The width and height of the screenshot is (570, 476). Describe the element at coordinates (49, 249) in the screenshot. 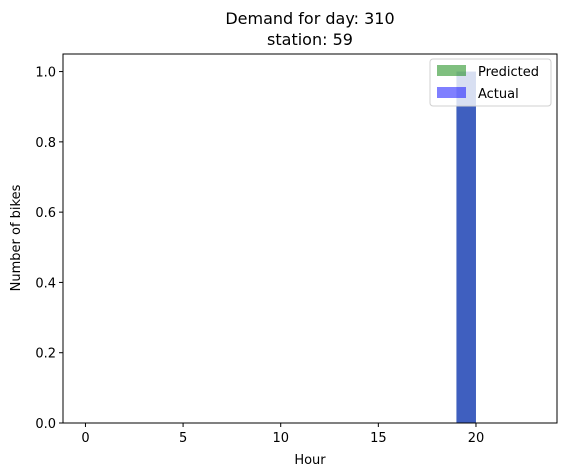

I see `y-axis-ticks: 0.0 0.2 0.4 0.6 0.8 1.0` at that location.